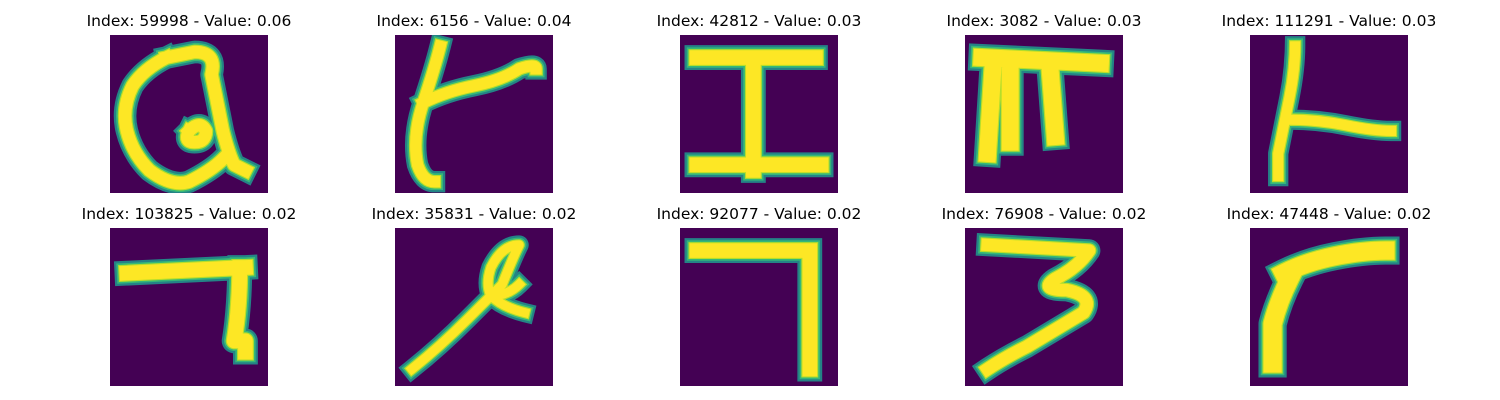 The height and width of the screenshot is (400, 1500). Describe the element at coordinates (189, 21) in the screenshot. I see `sample-title: Index: 59998 - Value: 0.06` at that location.